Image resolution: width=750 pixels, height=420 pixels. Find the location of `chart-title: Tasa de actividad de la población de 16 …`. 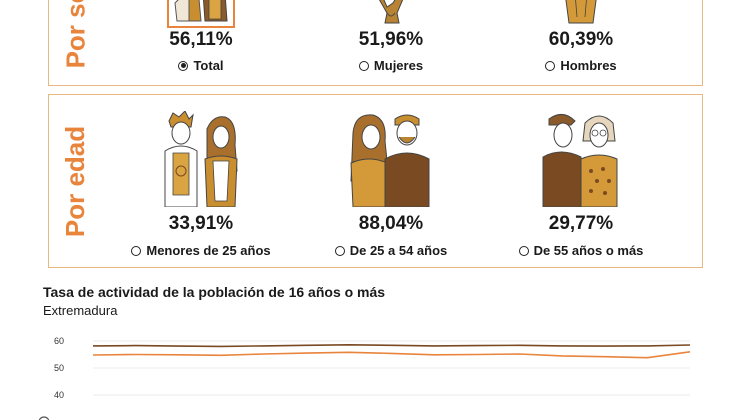

chart-title: Tasa de actividad de la población de 16 … is located at coordinates (214, 292).